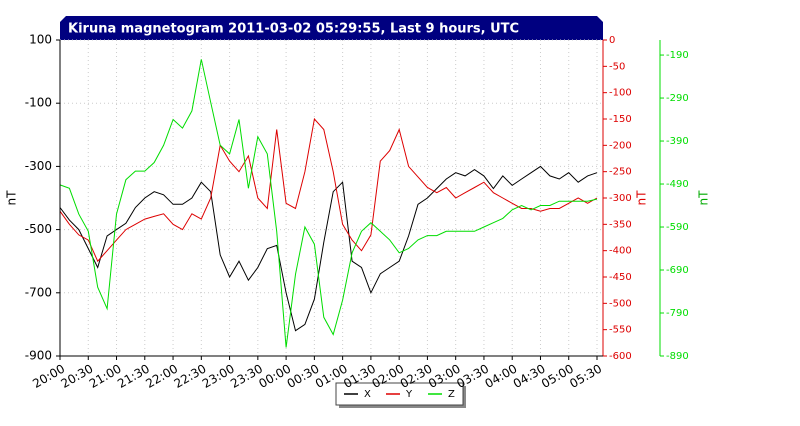 This screenshot has width=800, height=426. Describe the element at coordinates (38, 356) in the screenshot. I see `y-tick-label: -900` at that location.